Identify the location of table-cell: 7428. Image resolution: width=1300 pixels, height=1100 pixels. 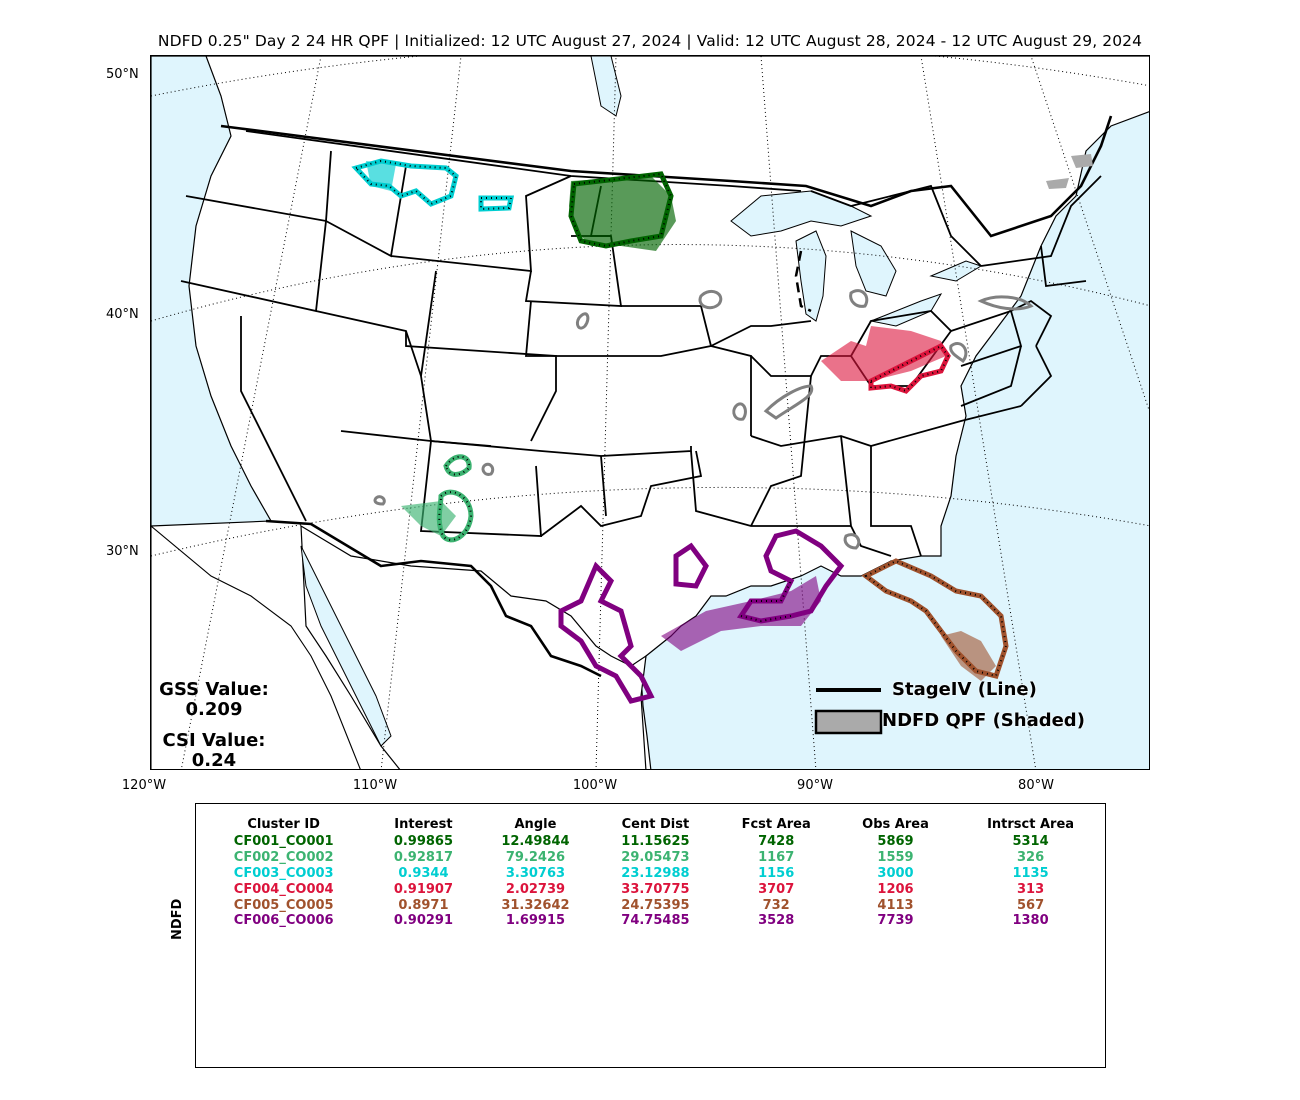
(776, 842).